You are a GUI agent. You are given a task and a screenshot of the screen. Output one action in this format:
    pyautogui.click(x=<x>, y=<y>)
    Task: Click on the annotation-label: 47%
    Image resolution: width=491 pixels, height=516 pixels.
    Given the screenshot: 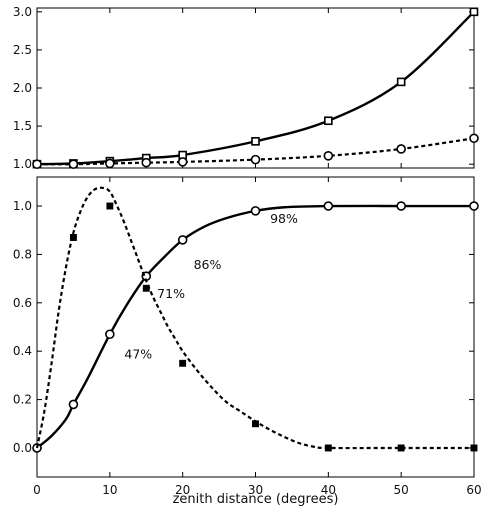 What is the action you would take?
    pyautogui.click(x=138, y=353)
    